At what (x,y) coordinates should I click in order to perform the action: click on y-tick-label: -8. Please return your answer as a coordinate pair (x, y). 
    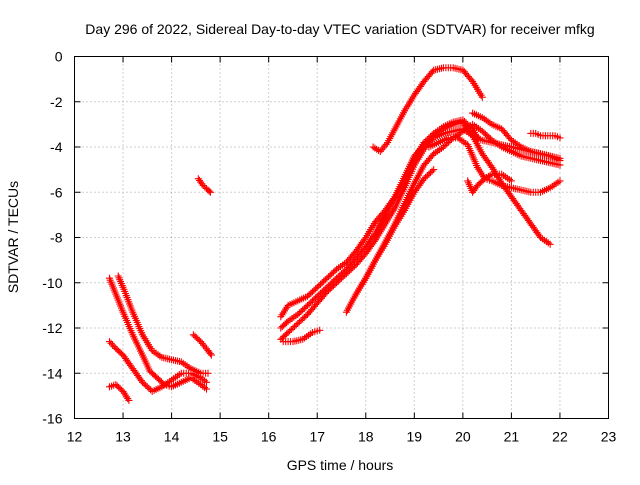
    Looking at the image, I should click on (56, 238).